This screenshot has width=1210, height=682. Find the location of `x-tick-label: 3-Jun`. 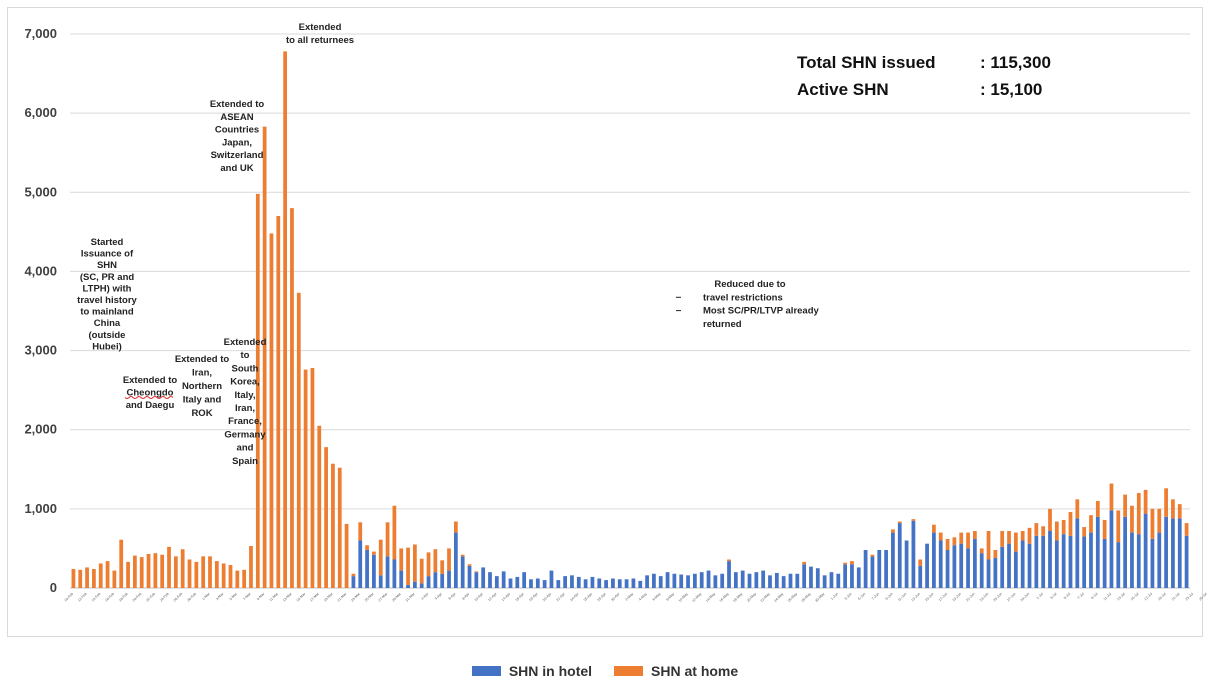

x-tick-label: 3-Jun is located at coordinates (848, 596).